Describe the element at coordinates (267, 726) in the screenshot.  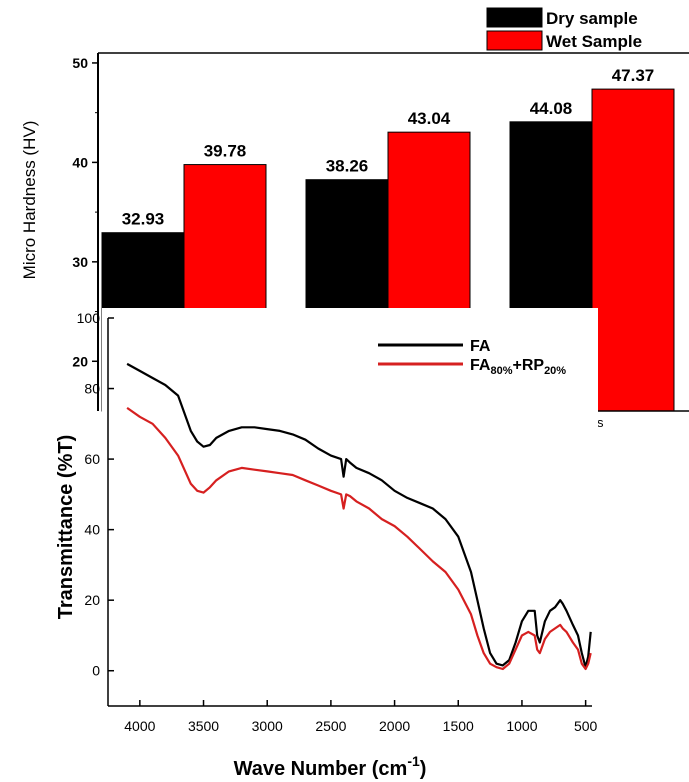
I see `line-x-tick-label: 3000` at that location.